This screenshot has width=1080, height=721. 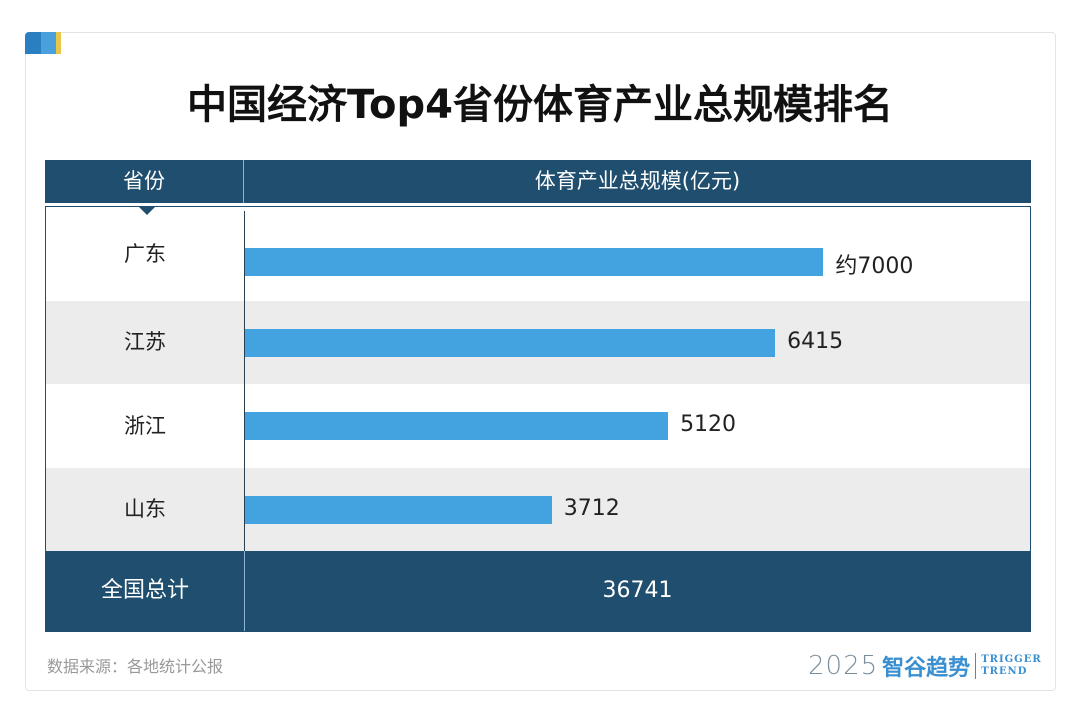 What do you see at coordinates (591, 508) in the screenshot?
I see `data-label: 3712` at bounding box center [591, 508].